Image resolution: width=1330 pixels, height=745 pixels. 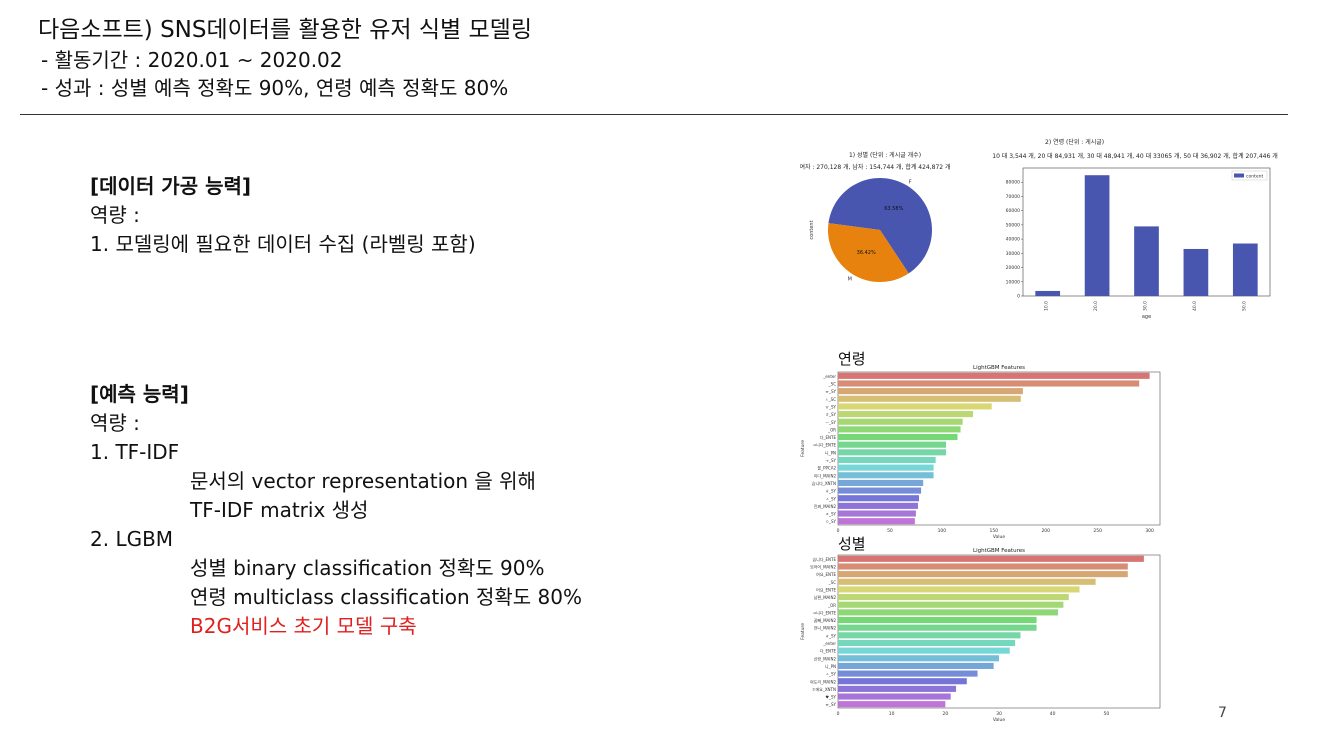 What do you see at coordinates (1222, 713) in the screenshot?
I see `page-number: 7` at bounding box center [1222, 713].